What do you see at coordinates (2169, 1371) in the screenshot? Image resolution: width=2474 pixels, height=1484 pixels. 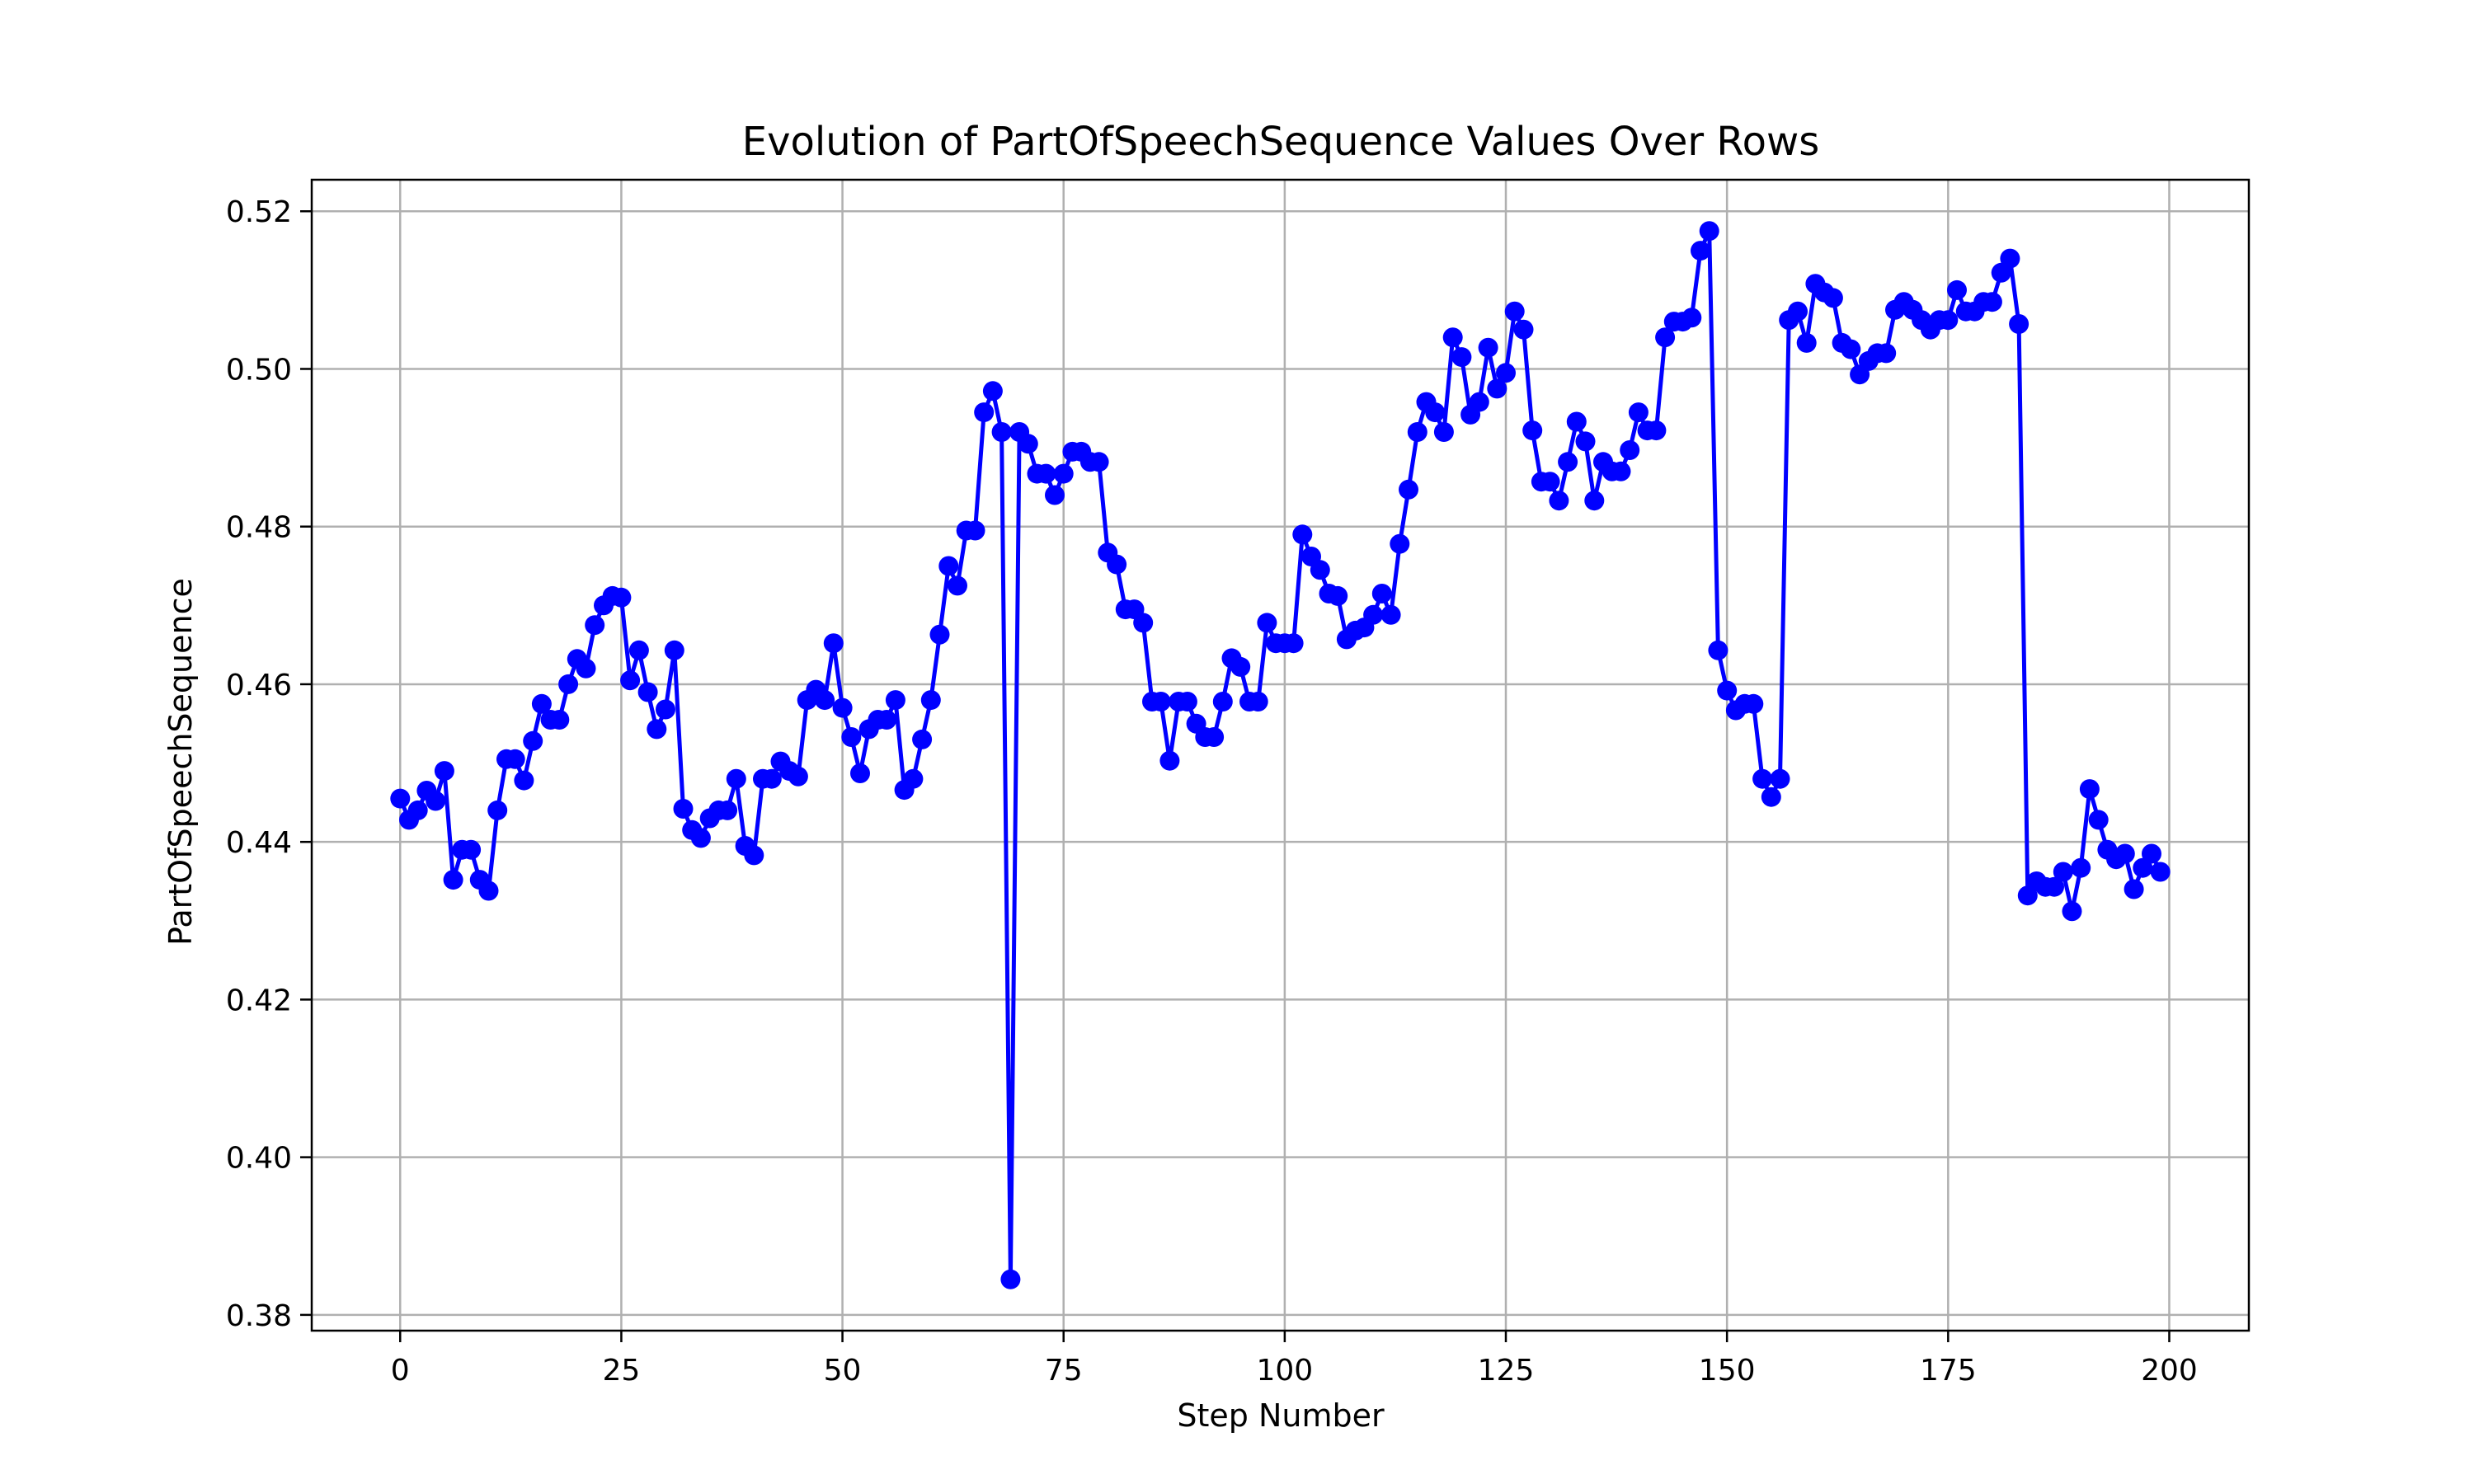 I see `x-tick-label: 200` at bounding box center [2169, 1371].